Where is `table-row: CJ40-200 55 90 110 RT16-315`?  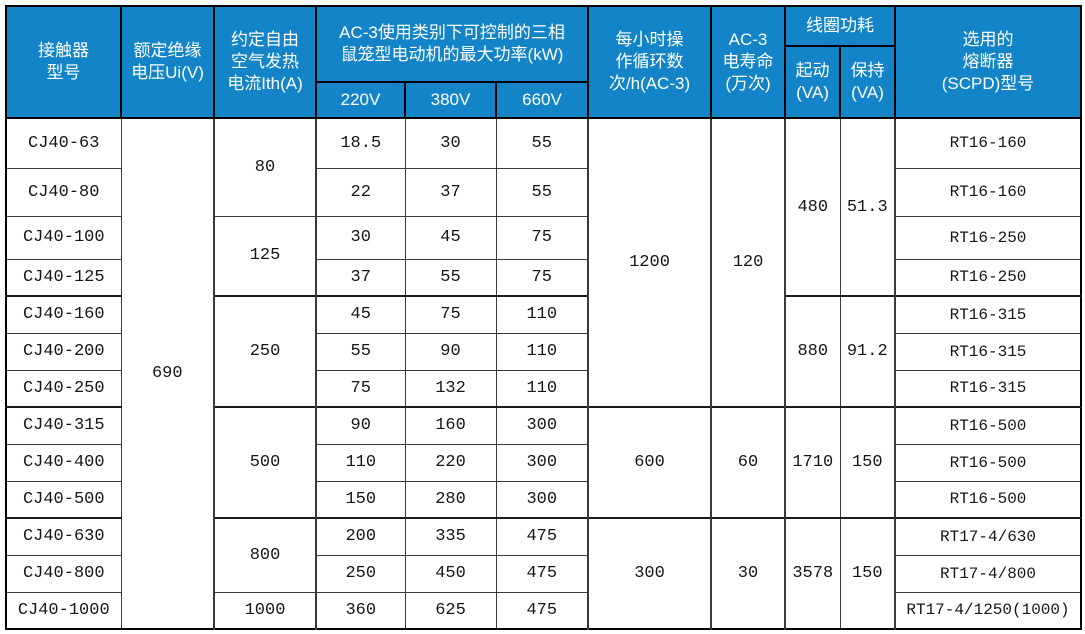
table-row: CJ40-200 55 90 110 RT16-315 is located at coordinates (543, 351).